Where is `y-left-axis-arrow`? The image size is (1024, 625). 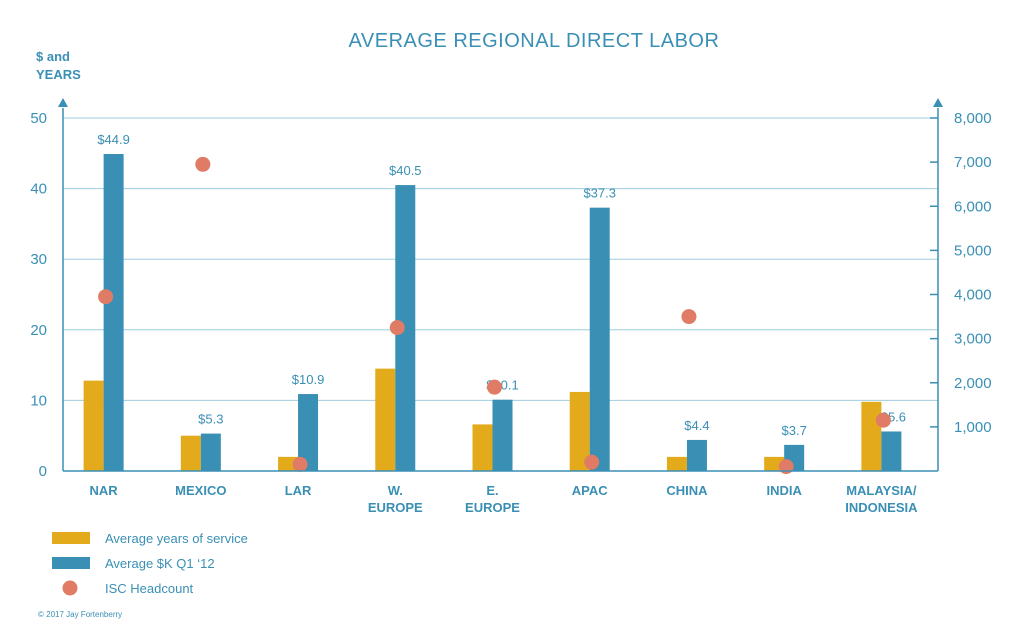
y-left-axis-arrow is located at coordinates (63, 102).